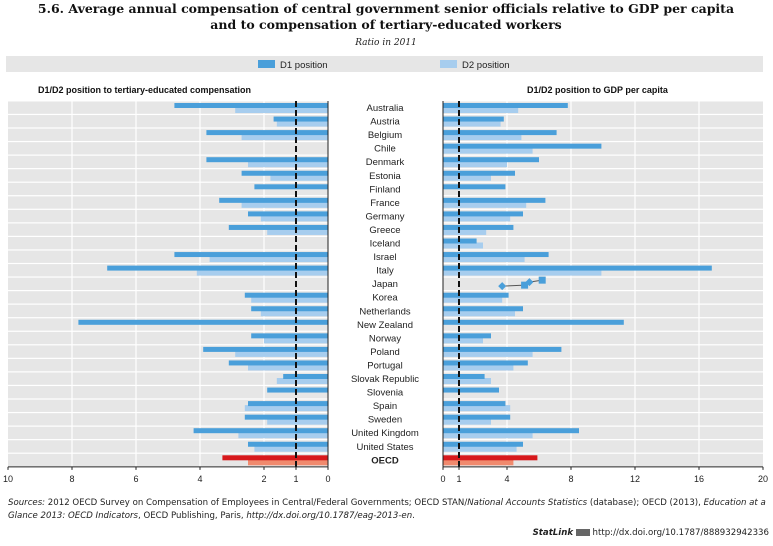 The height and width of the screenshot is (546, 773). Describe the element at coordinates (699, 479) in the screenshot. I see `right-tick-label: 16` at that location.